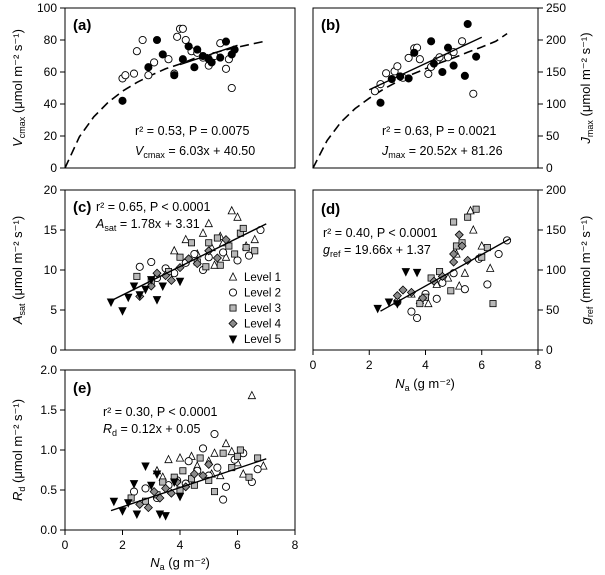 The height and width of the screenshot is (575, 605). What do you see at coordinates (262, 309) in the screenshot?
I see `legend-label: Level 3` at bounding box center [262, 309].